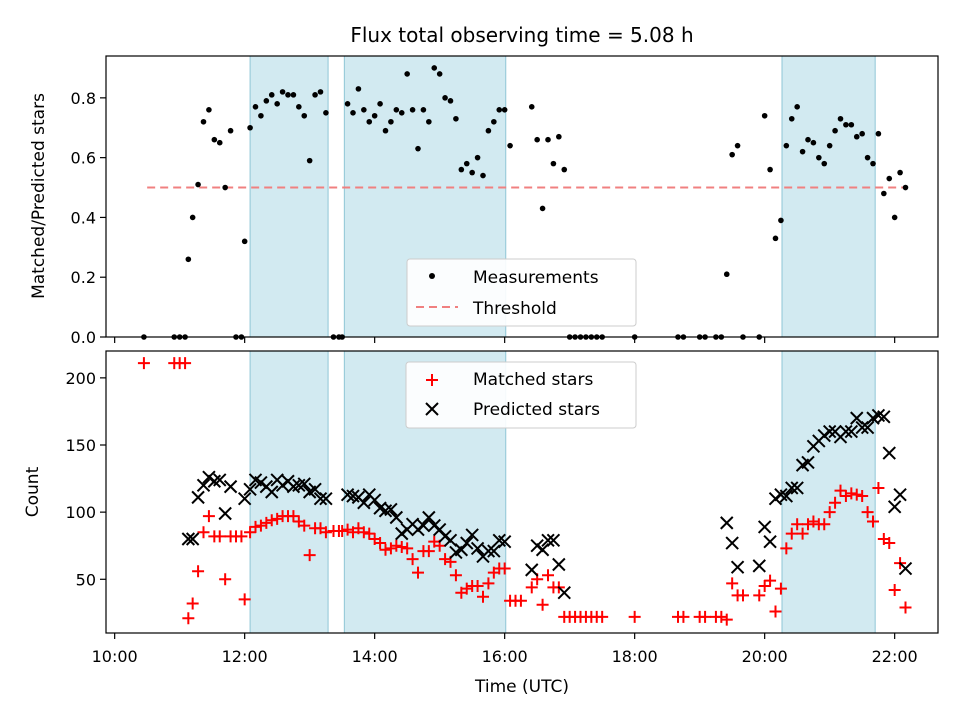 The height and width of the screenshot is (720, 960). Describe the element at coordinates (83, 337) in the screenshot. I see `y-tick-label: 0.0` at that location.